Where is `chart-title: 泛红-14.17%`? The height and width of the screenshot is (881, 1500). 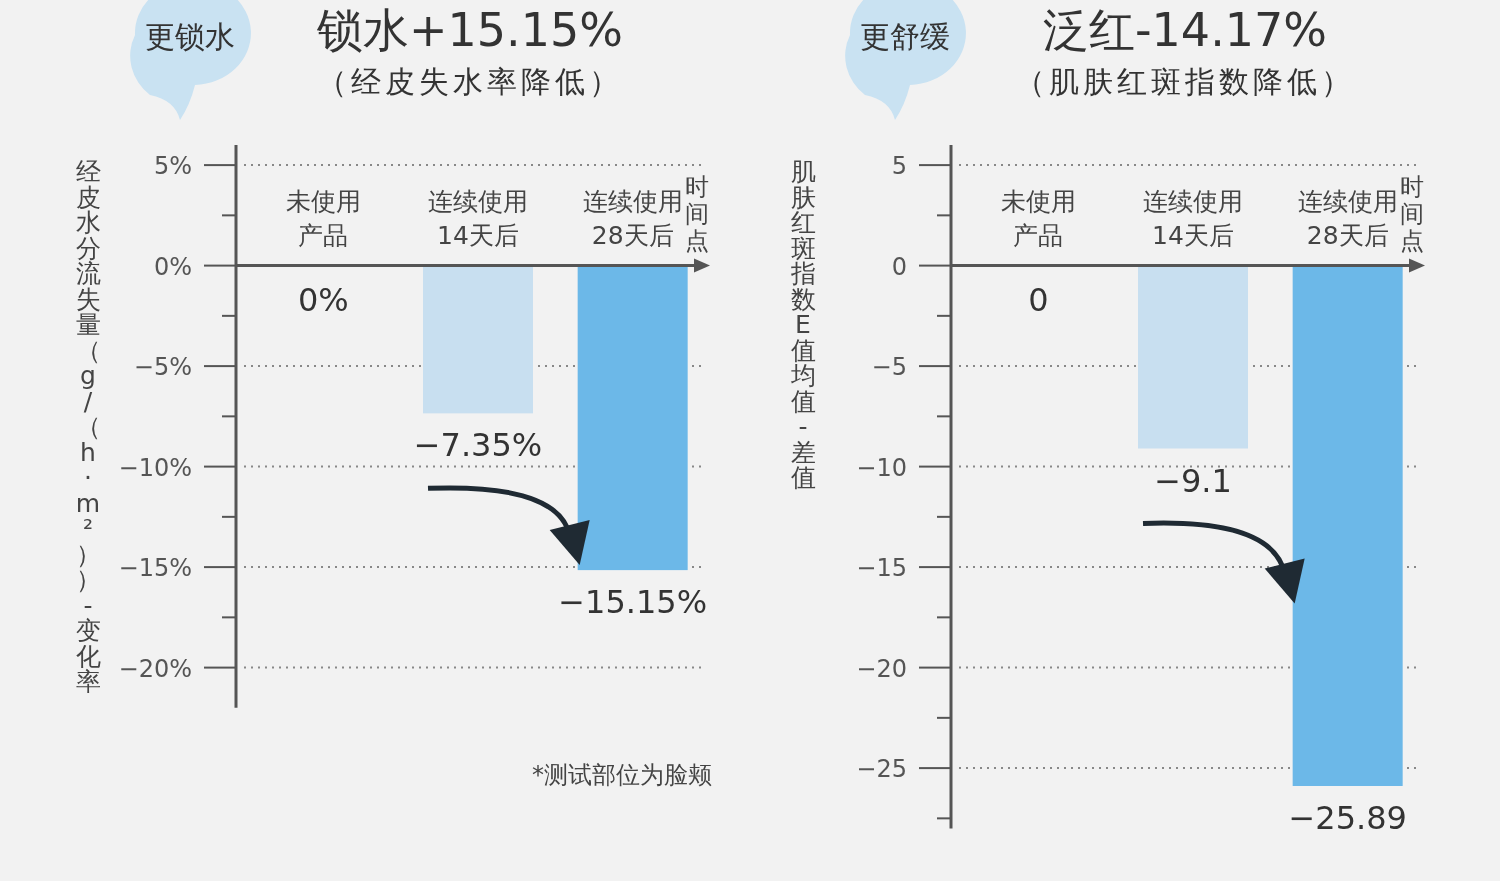
chart-title: 泛红-14.17% is located at coordinates (1185, 30).